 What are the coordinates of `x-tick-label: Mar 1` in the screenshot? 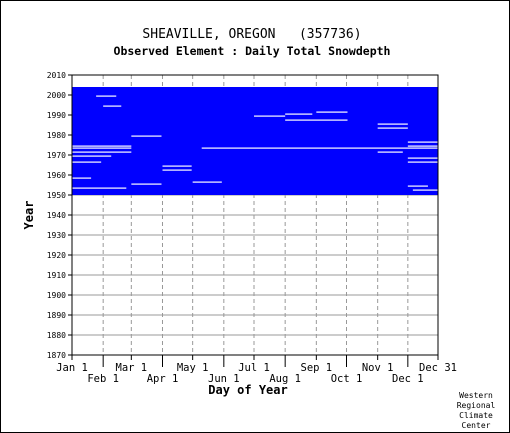 It's located at (132, 368).